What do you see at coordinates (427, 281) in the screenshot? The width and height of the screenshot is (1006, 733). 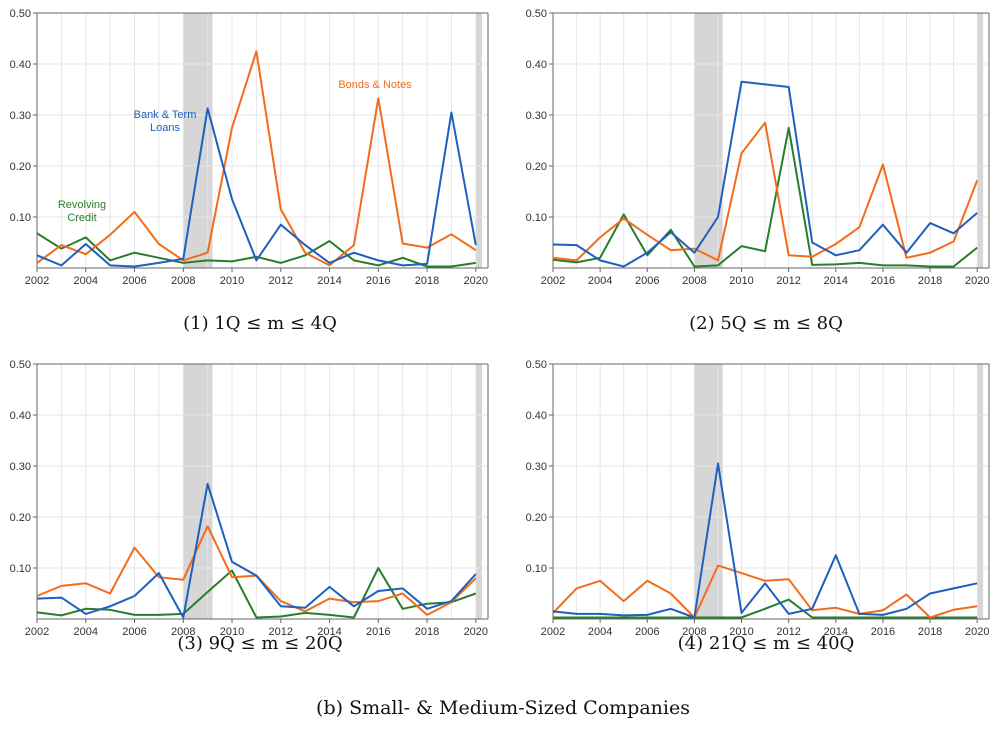 I see `panel-1-x-tick-label: 2018` at bounding box center [427, 281].